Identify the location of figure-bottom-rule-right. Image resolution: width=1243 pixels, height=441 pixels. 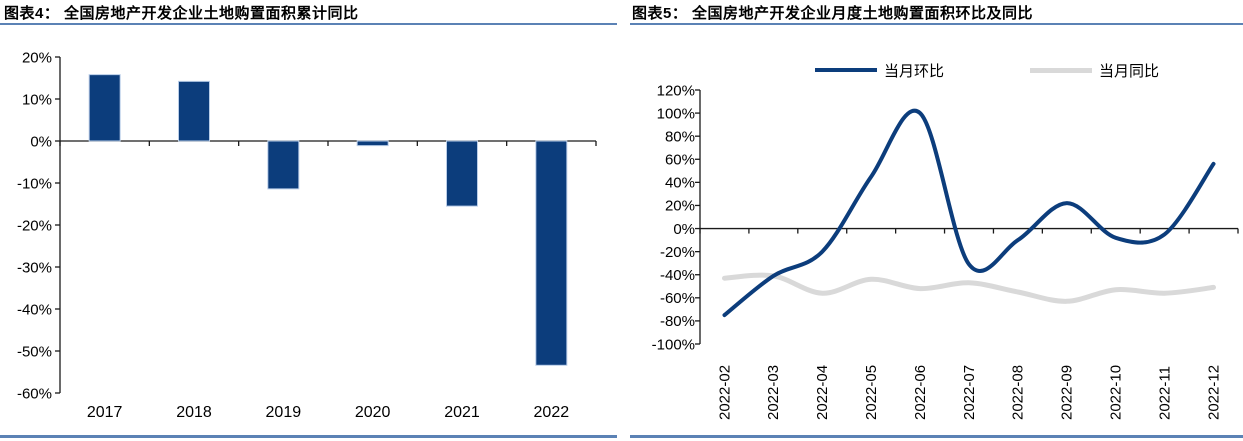
(936, 436).